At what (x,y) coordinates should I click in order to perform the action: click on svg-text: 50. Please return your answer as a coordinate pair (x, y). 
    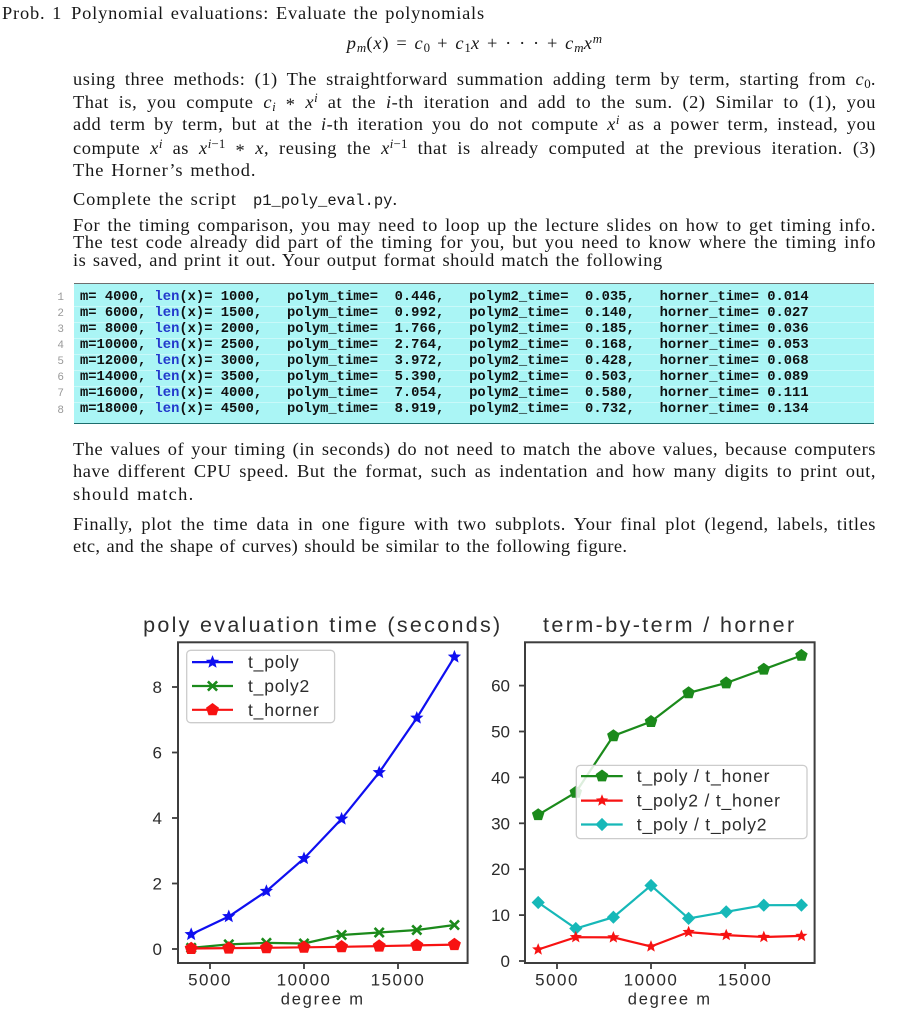
    Looking at the image, I should click on (500, 732).